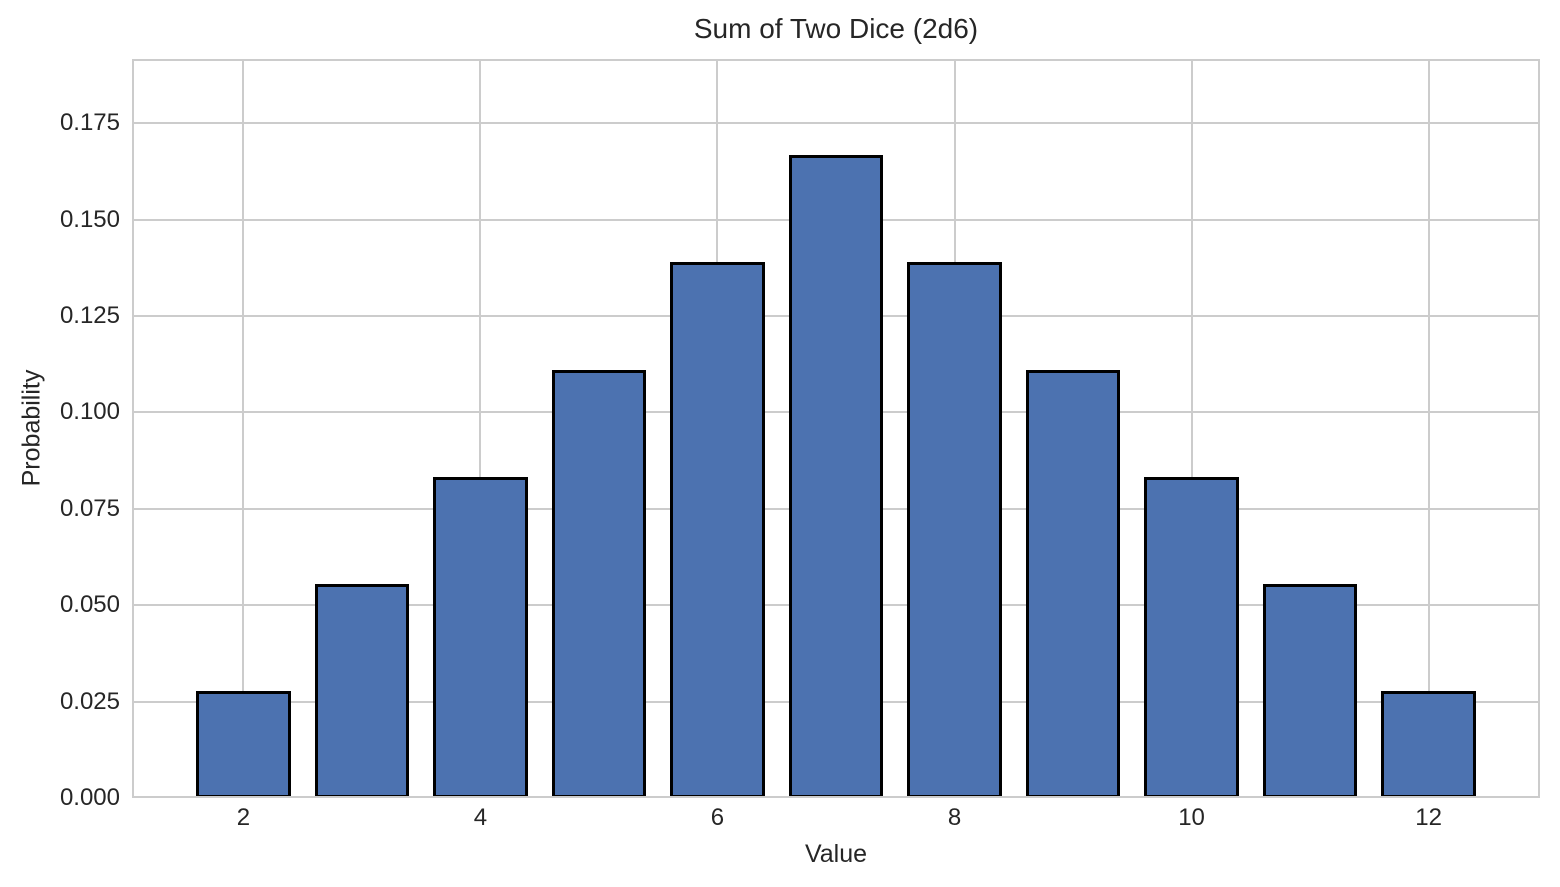 The height and width of the screenshot is (887, 1560). Describe the element at coordinates (1428, 817) in the screenshot. I see `x-tick-label: 12` at that location.